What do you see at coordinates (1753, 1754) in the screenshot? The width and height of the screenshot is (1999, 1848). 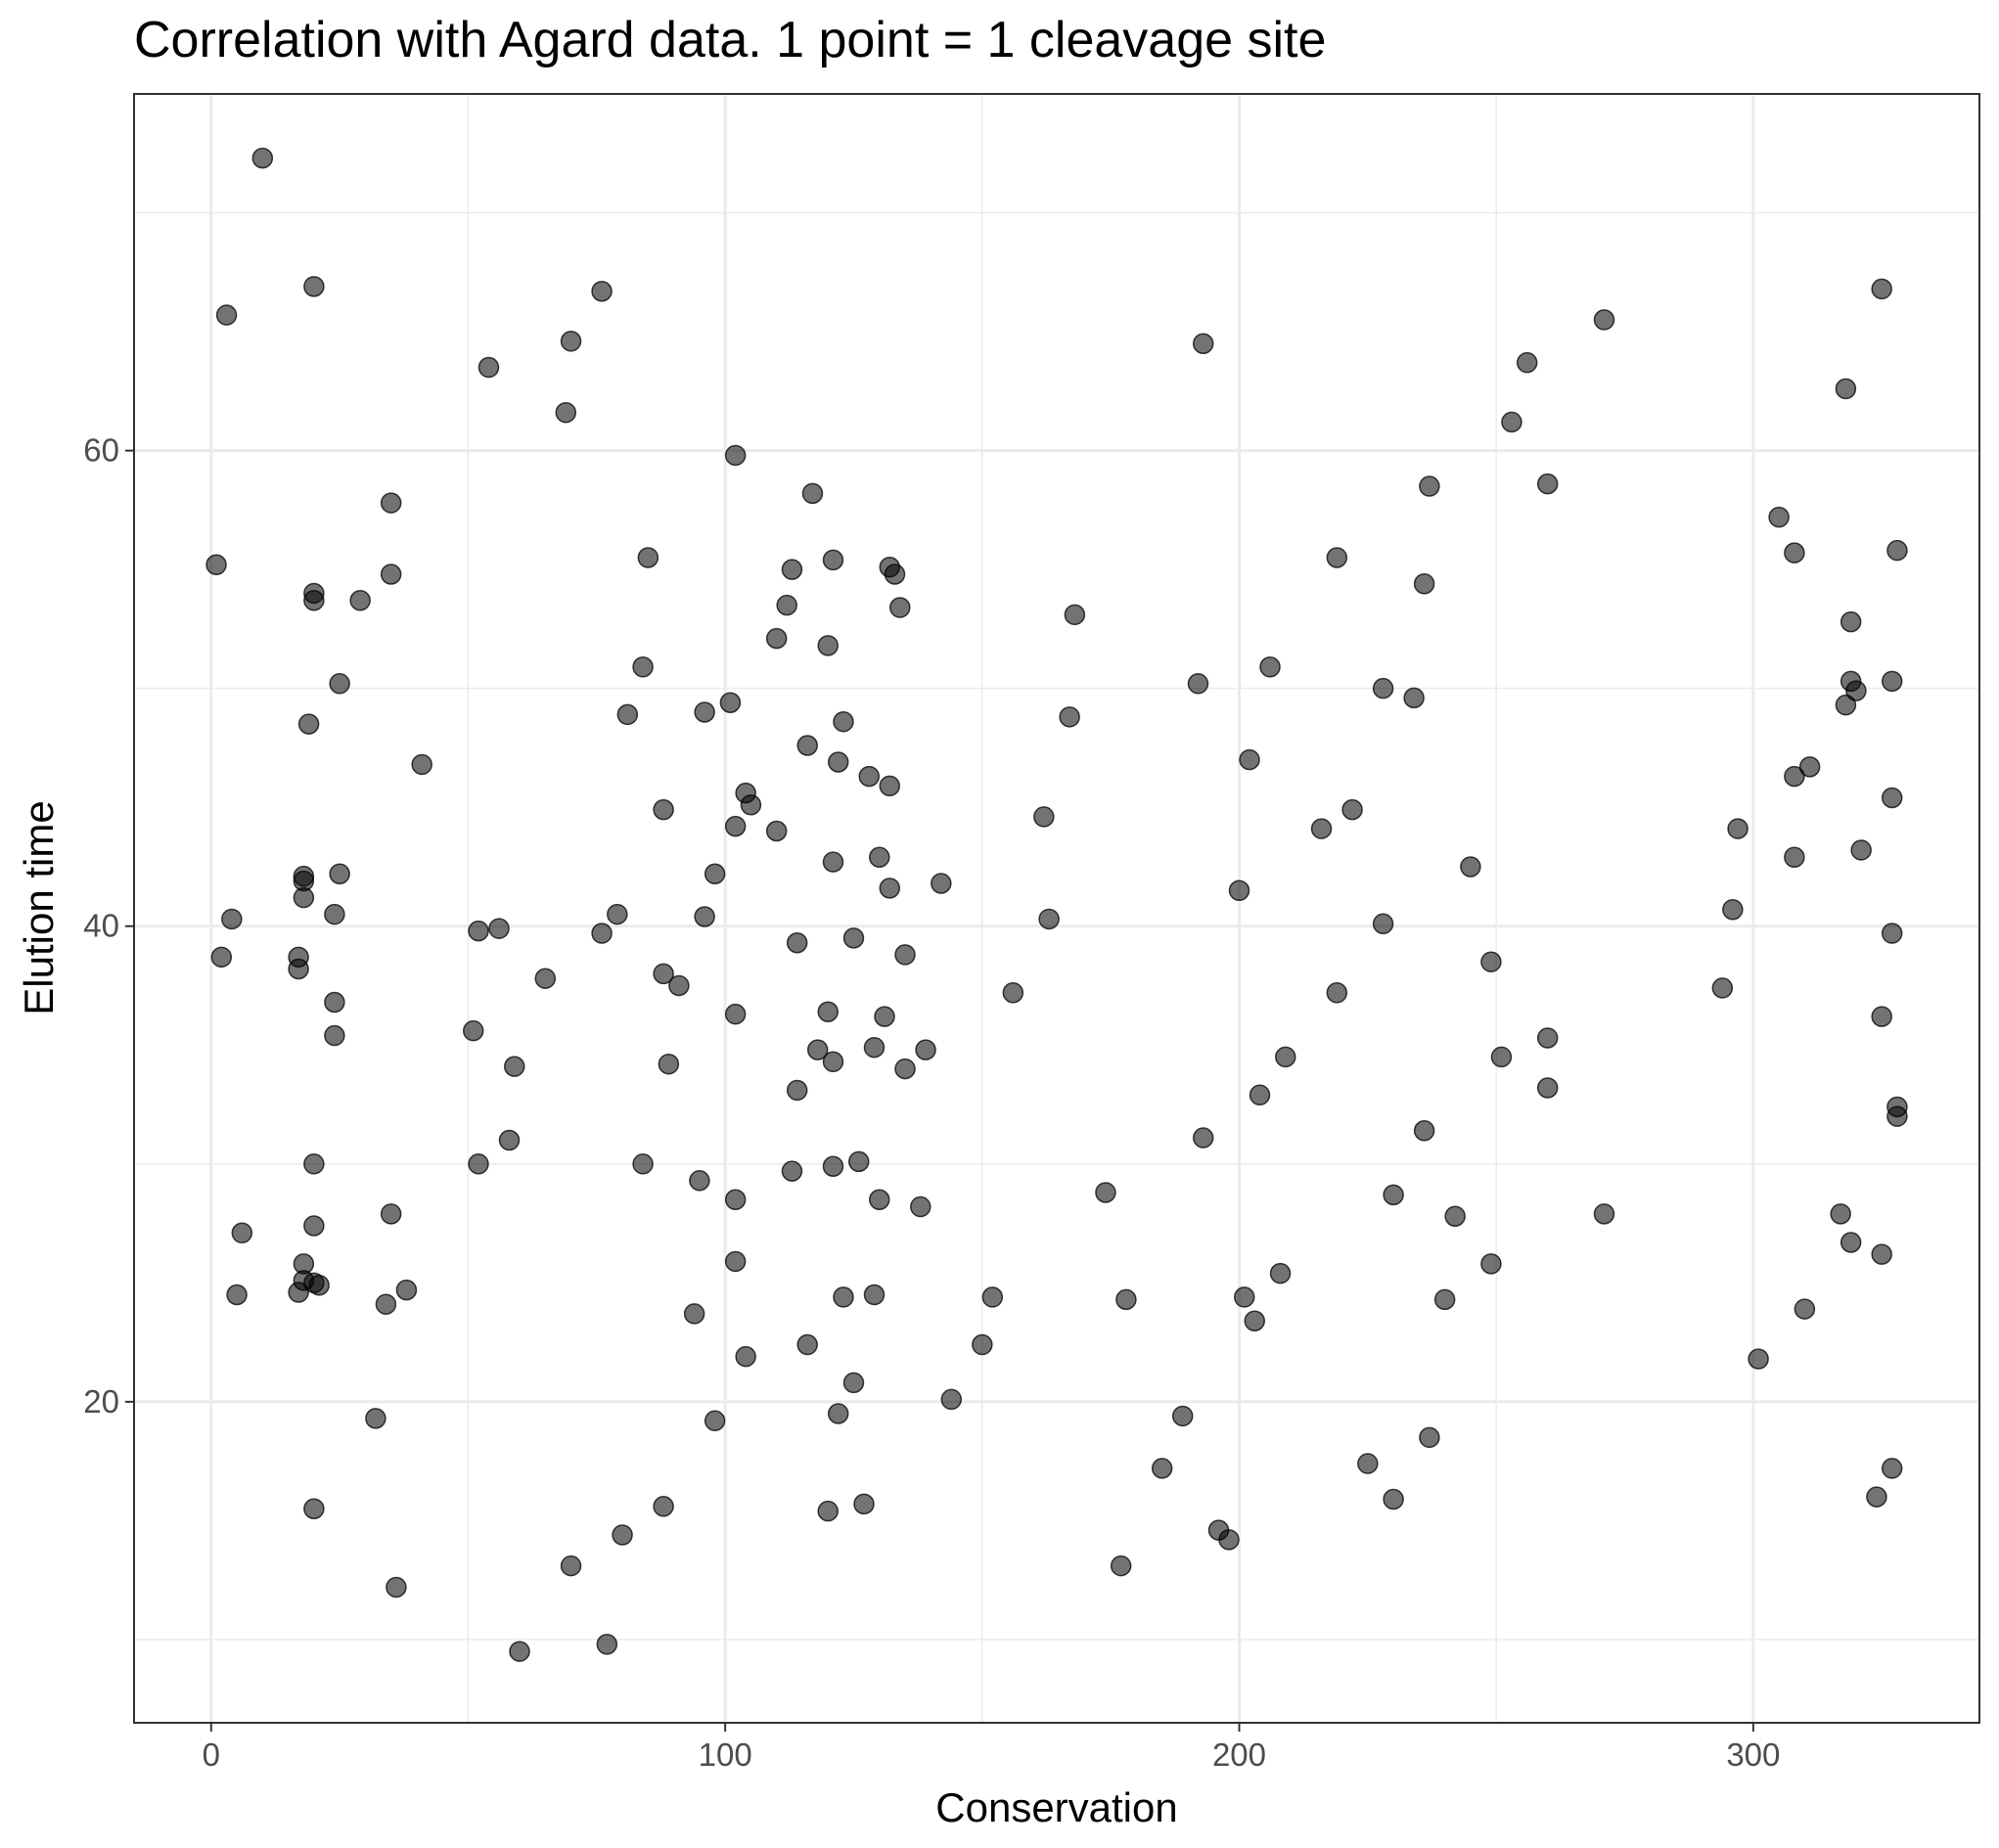 I see `x-tick-label: 300` at bounding box center [1753, 1754].